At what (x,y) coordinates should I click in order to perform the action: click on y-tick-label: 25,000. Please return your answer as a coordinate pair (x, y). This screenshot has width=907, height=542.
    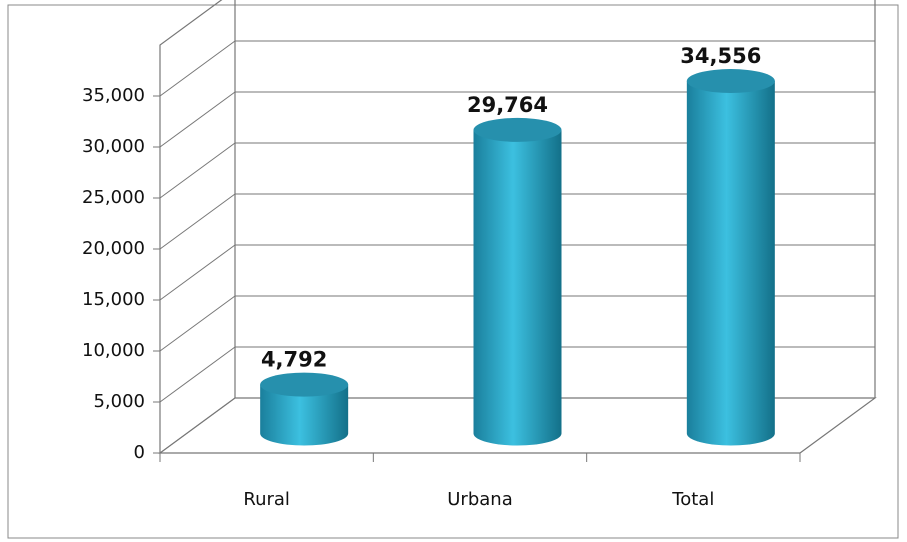
    Looking at the image, I should click on (113, 197).